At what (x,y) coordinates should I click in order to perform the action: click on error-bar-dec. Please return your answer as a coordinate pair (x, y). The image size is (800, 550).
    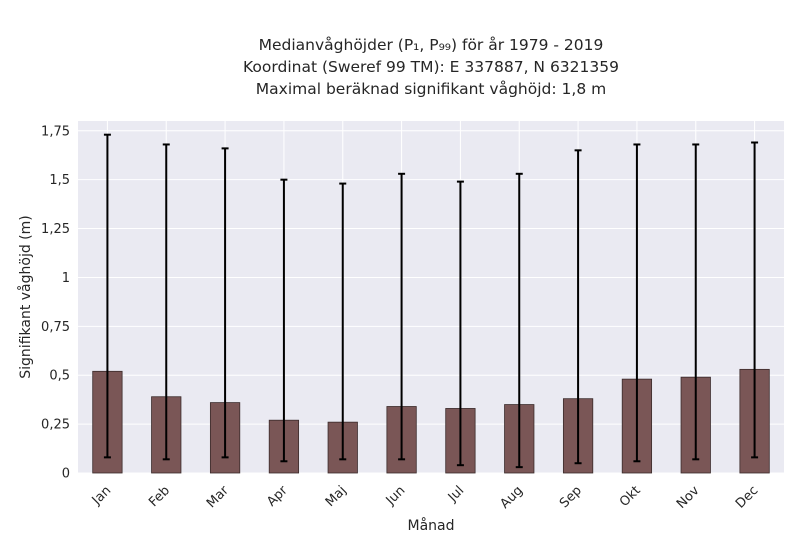
    Looking at the image, I should click on (755, 300).